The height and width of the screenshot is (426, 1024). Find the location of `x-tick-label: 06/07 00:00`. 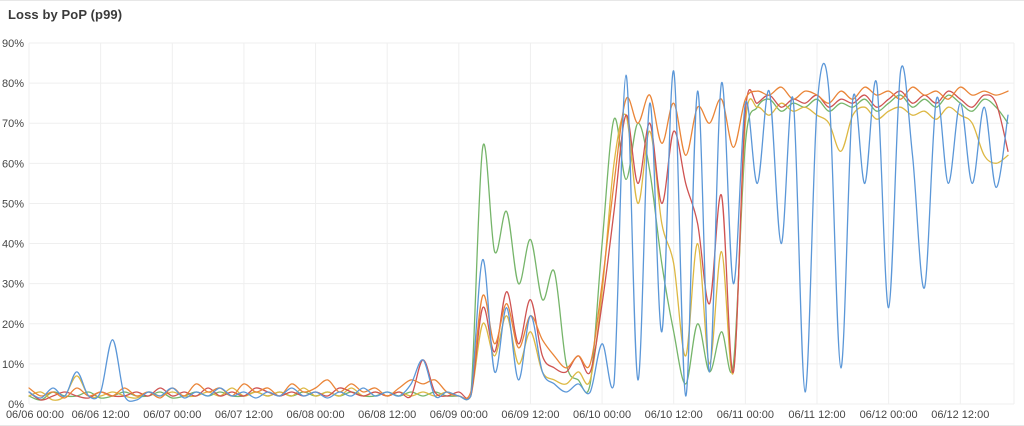

x-tick-label: 06/07 00:00 is located at coordinates (172, 415).